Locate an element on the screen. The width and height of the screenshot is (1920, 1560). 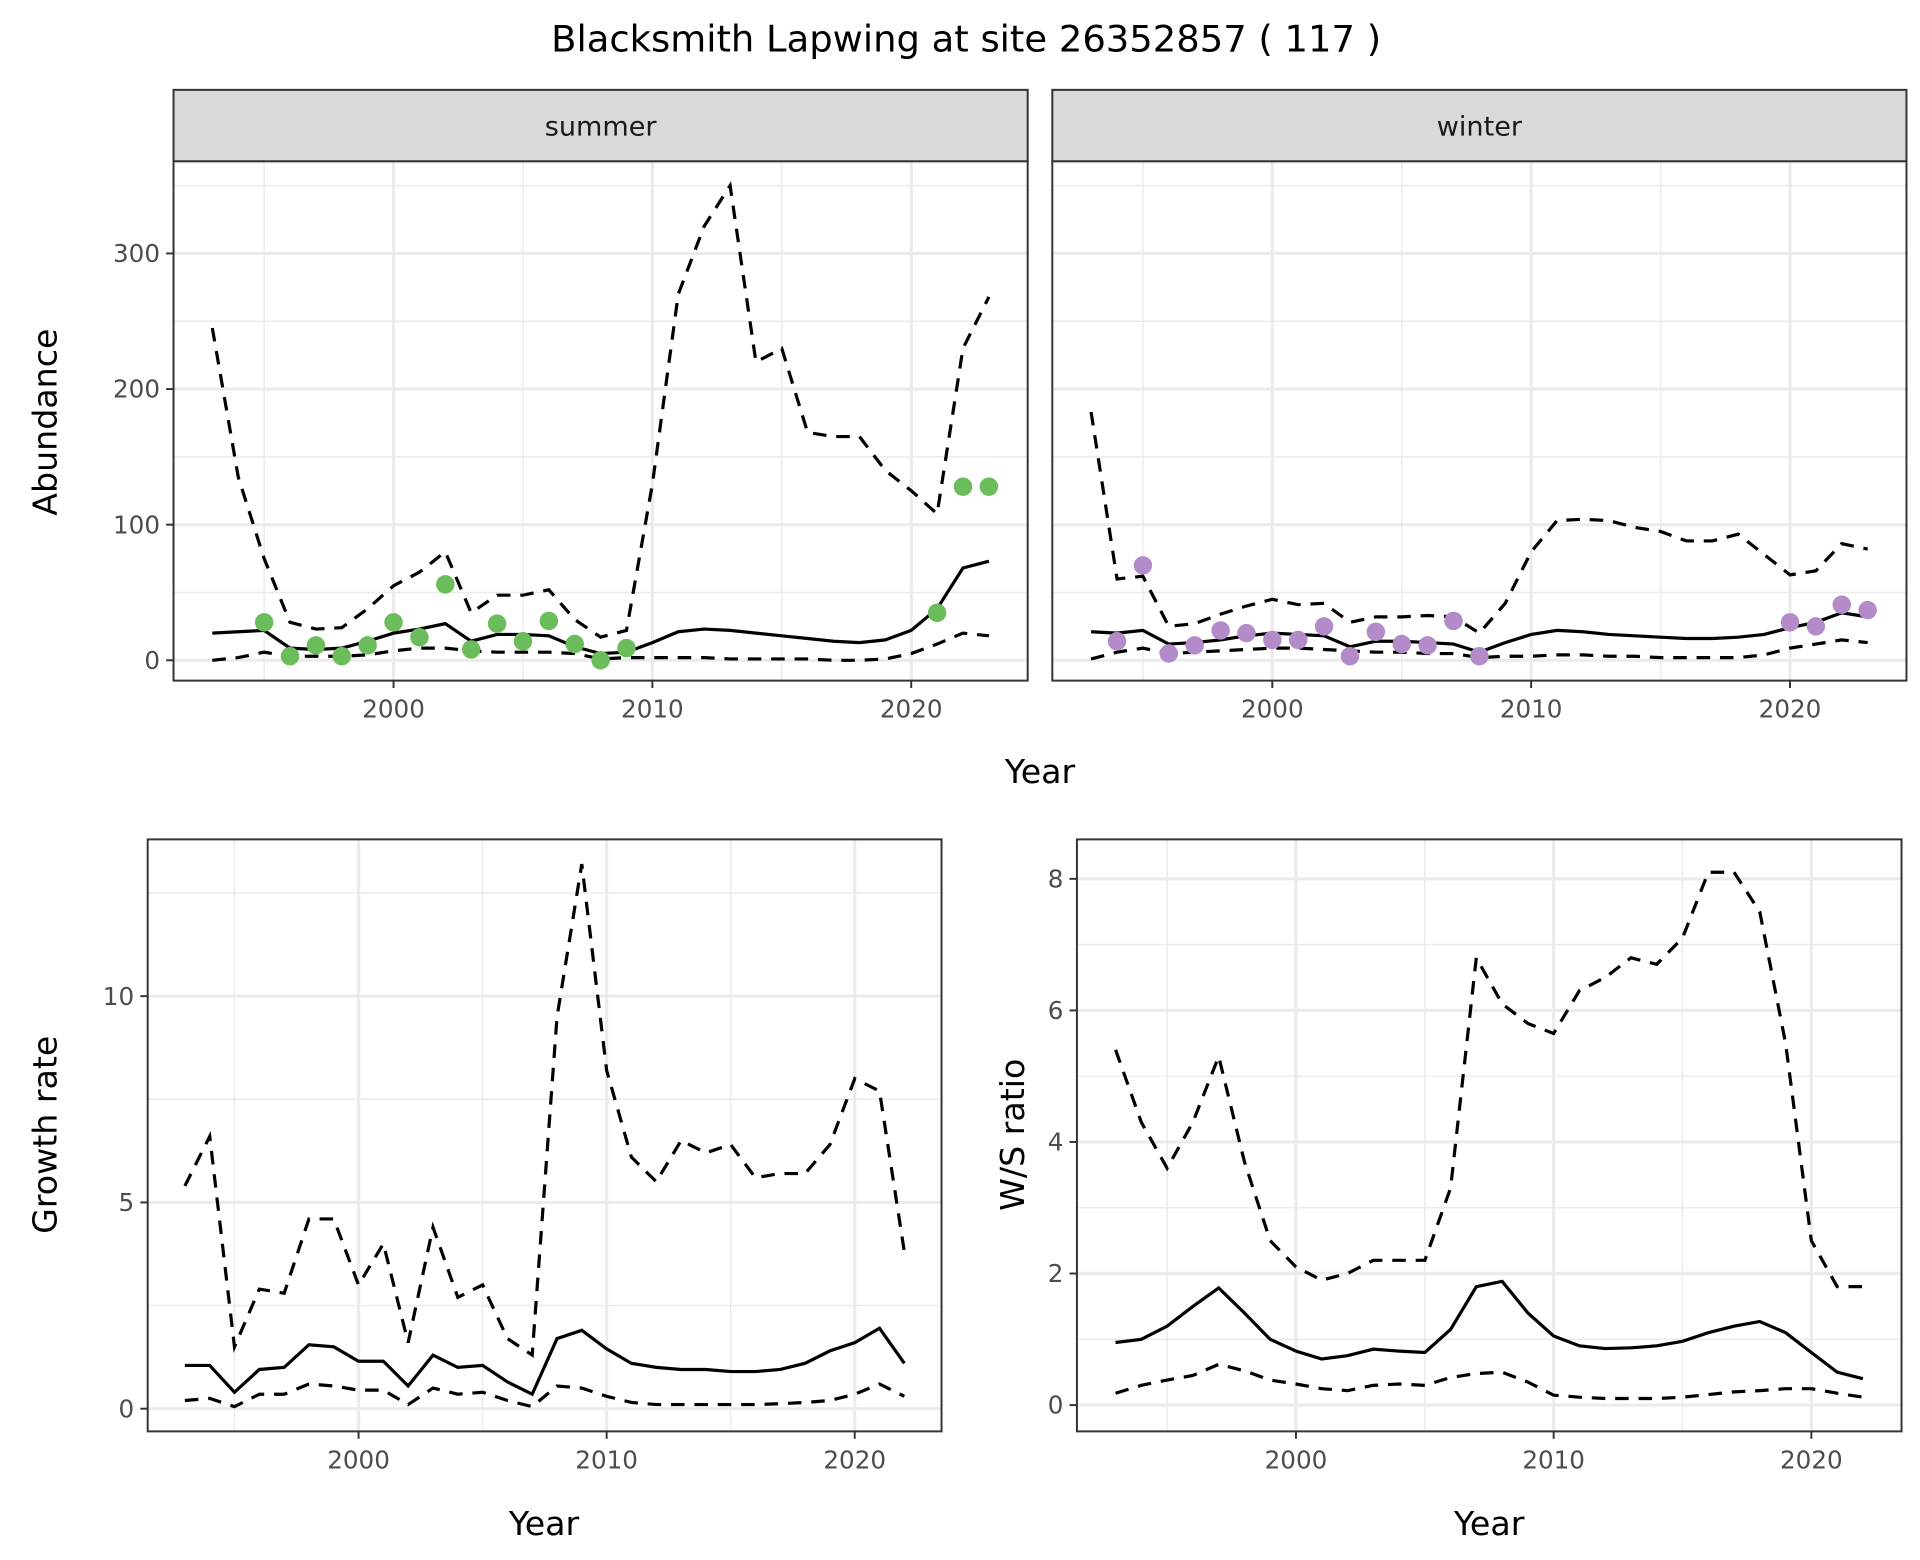
facet-strip-label: winter is located at coordinates (1480, 126).